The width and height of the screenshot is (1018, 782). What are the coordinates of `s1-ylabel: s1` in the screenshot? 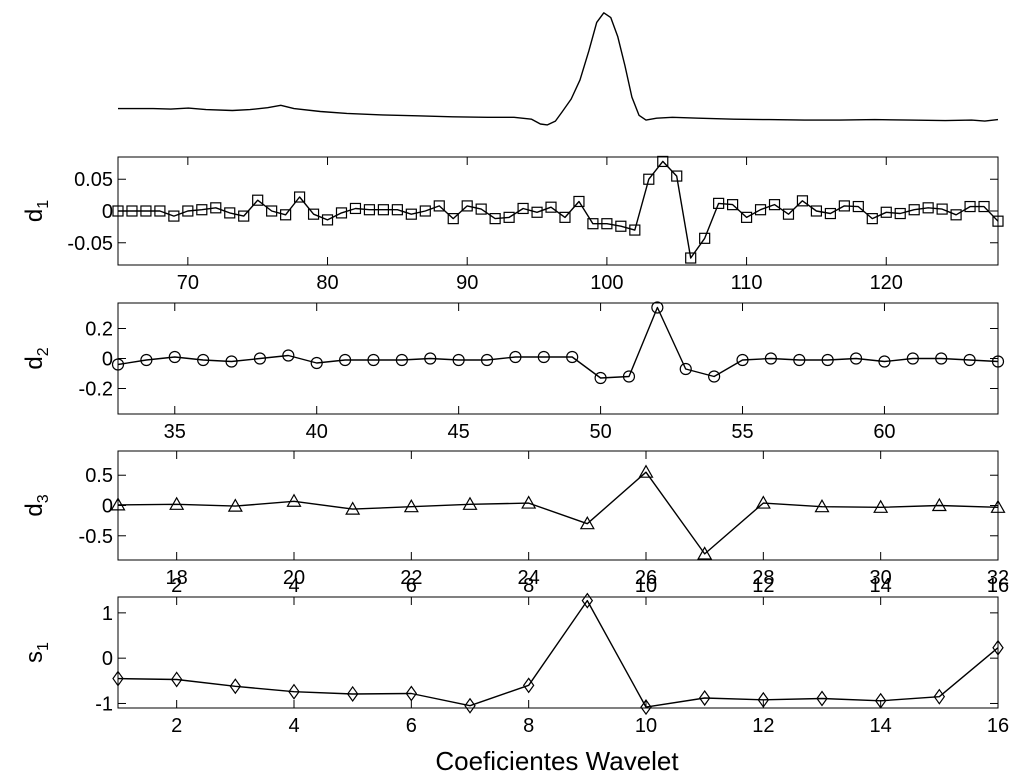 It's located at (36, 652).